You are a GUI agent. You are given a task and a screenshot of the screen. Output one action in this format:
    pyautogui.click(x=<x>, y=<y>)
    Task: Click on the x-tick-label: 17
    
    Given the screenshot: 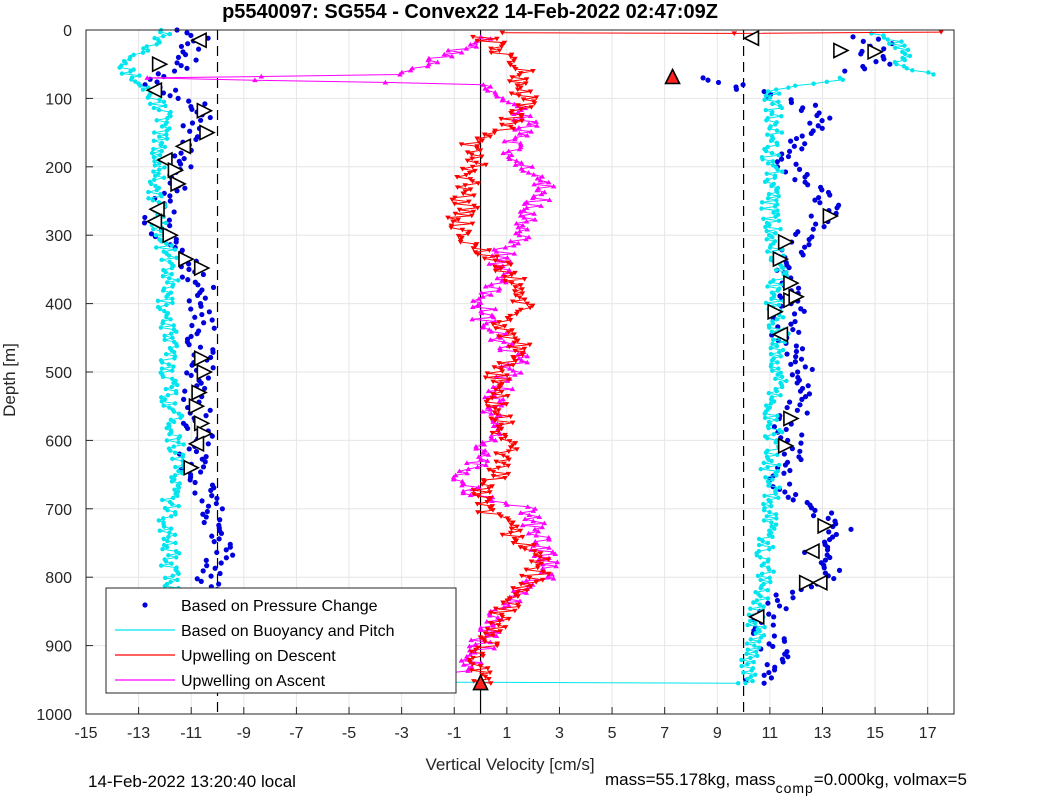 What is the action you would take?
    pyautogui.click(x=928, y=733)
    